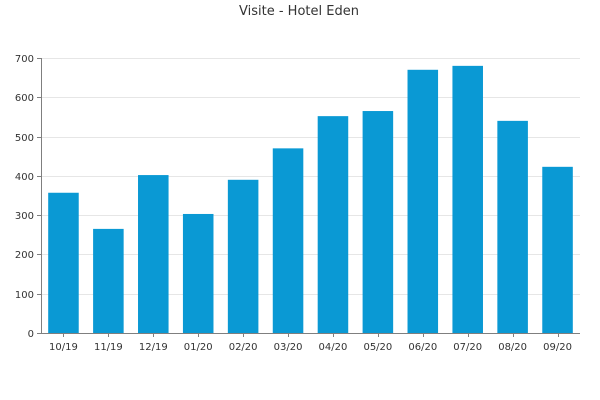 The width and height of the screenshot is (600, 400). I want to click on y-tick-label: 600, so click(24, 98).